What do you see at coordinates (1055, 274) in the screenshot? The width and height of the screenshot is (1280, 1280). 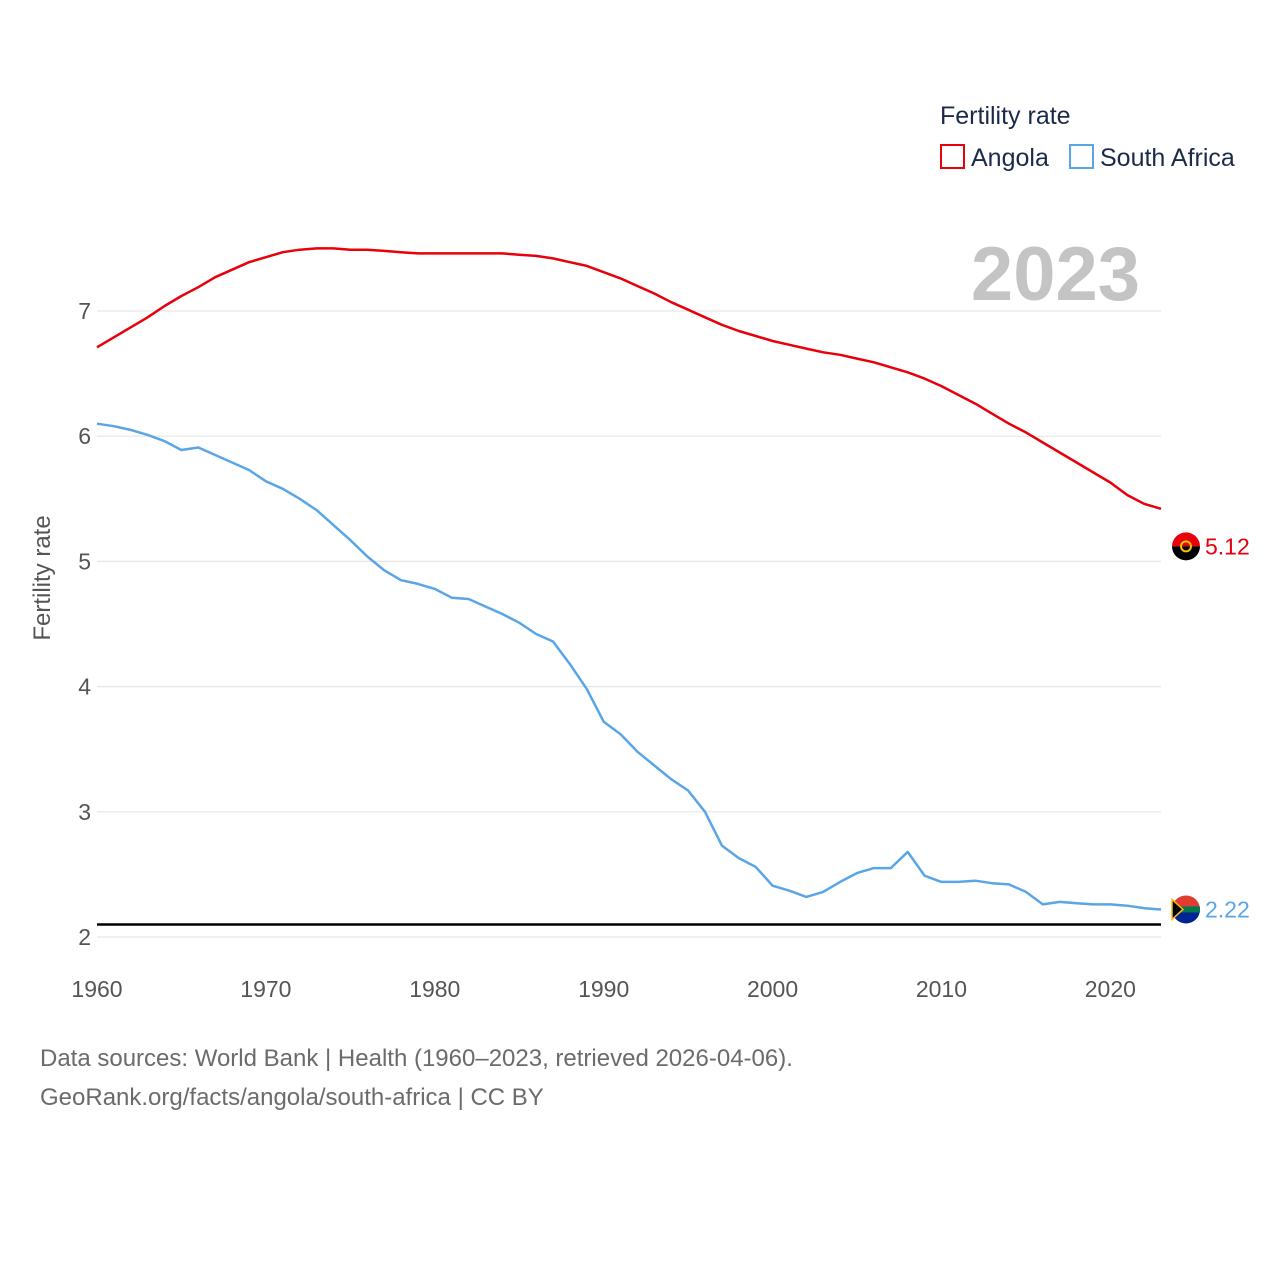 I see `current-year-label: 2023` at bounding box center [1055, 274].